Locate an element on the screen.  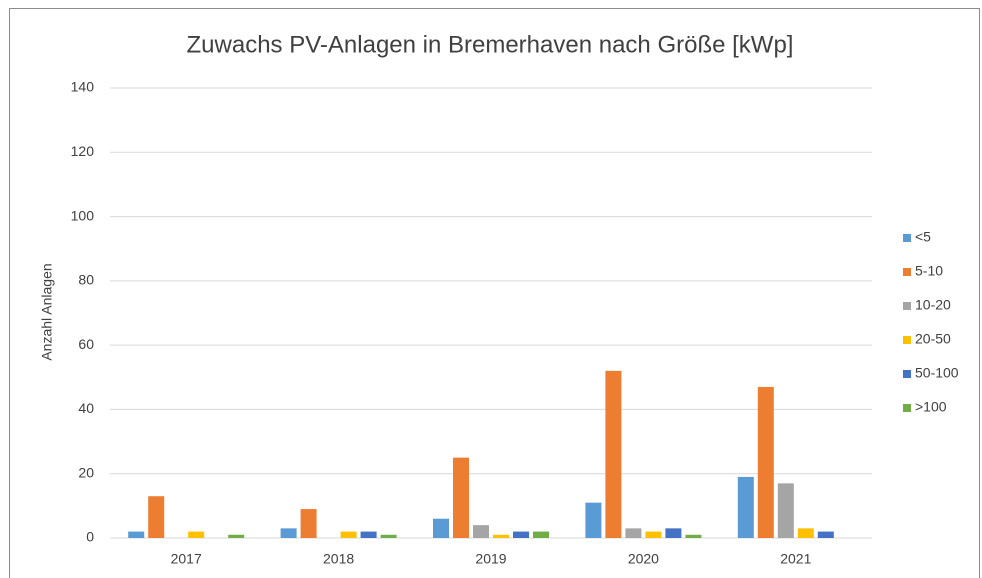
legend-label: 50-100 is located at coordinates (937, 373).